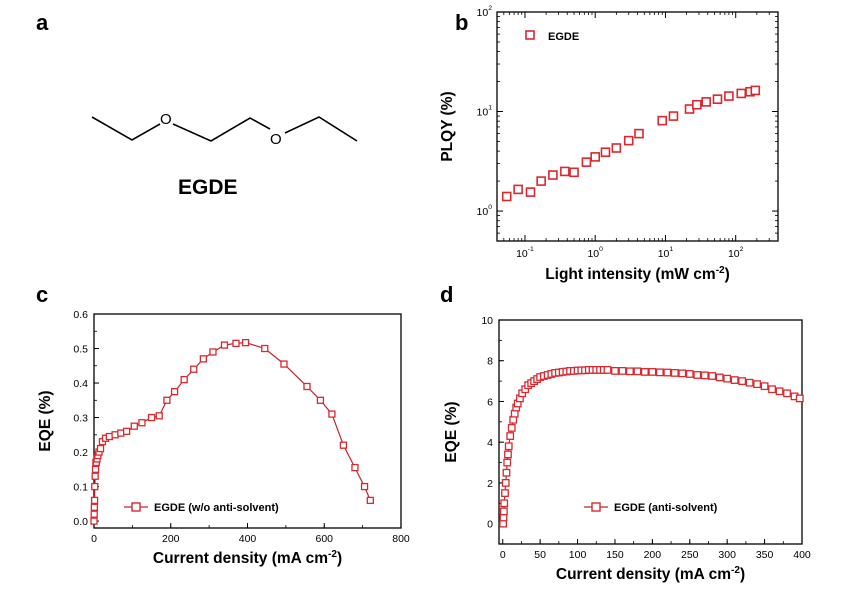 The width and height of the screenshot is (854, 598). I want to click on y-tick-label-d: 0, so click(490, 525).